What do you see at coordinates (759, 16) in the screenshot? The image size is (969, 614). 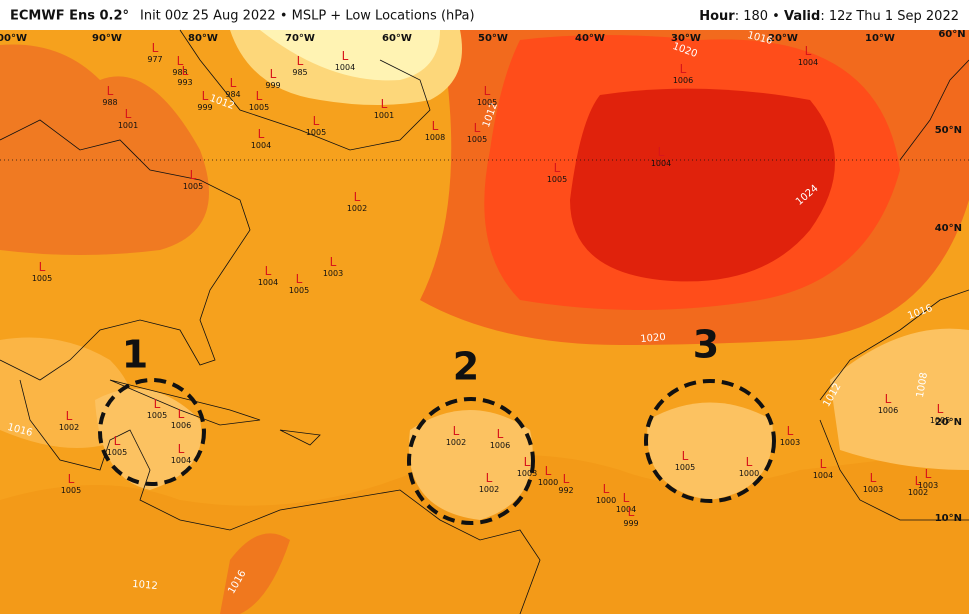 I see `hour-value: : 180 •` at bounding box center [759, 16].